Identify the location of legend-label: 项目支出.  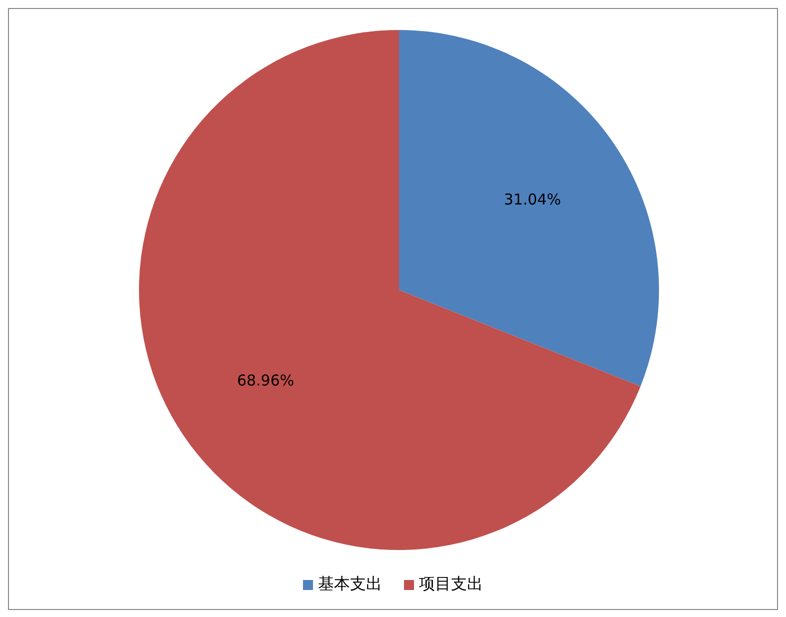
(451, 584).